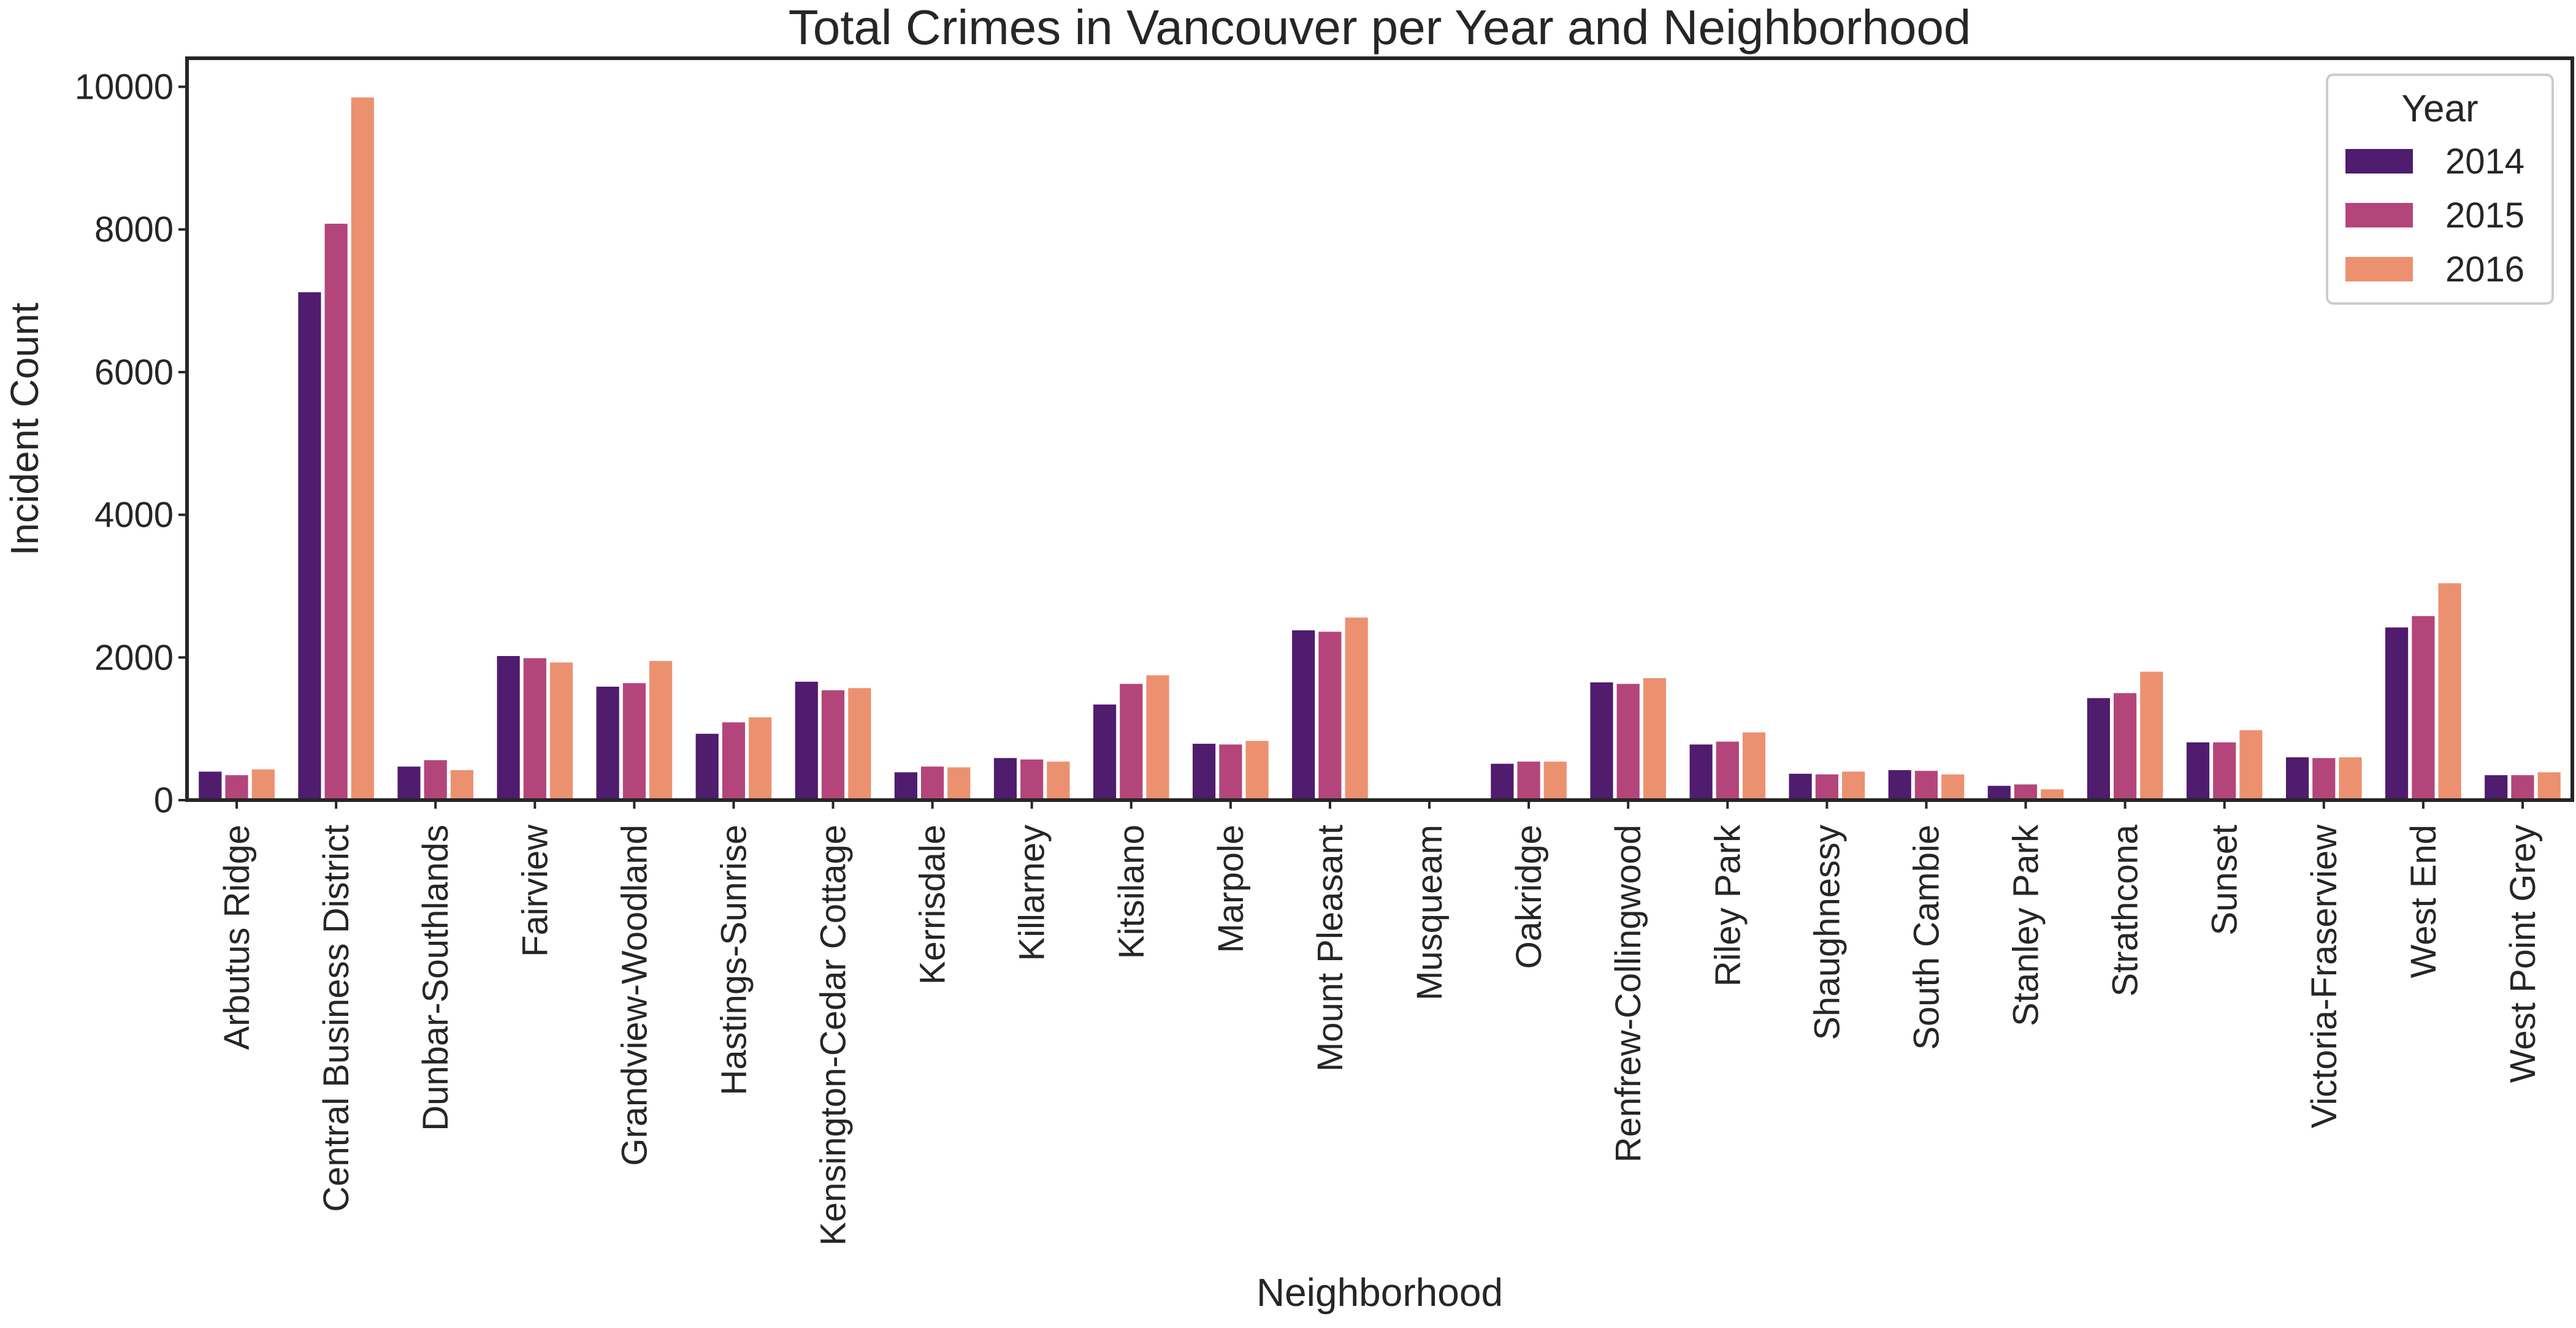  I want to click on bar-oakridge-2014, so click(1502, 781).